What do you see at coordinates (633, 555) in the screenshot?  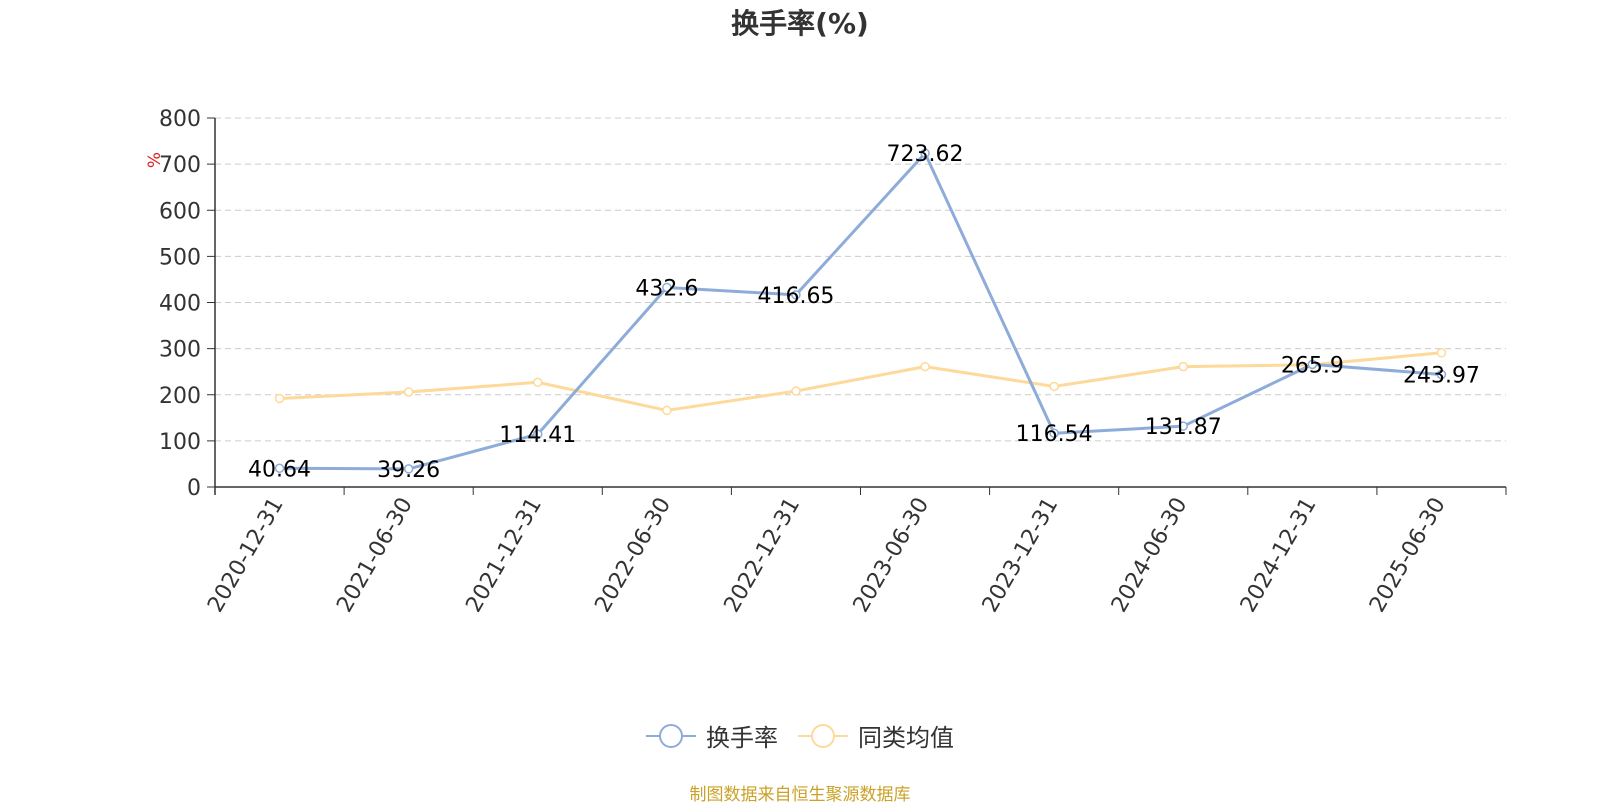 I see `x-tick-label-3: 2022-06-30` at bounding box center [633, 555].